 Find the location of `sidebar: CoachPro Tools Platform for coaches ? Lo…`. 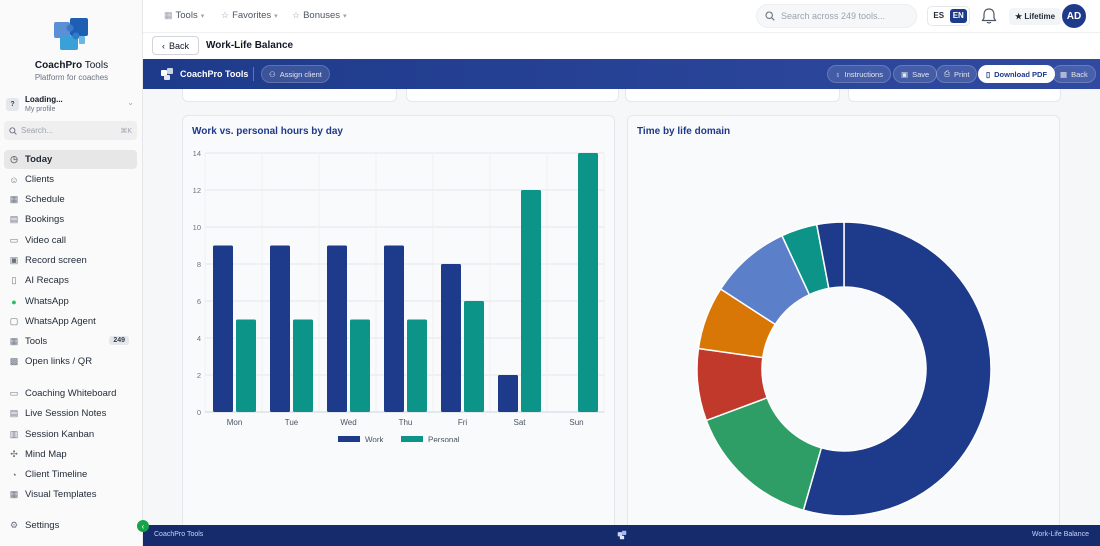

sidebar: CoachPro Tools Platform for coaches ? Lo… is located at coordinates (71, 273).